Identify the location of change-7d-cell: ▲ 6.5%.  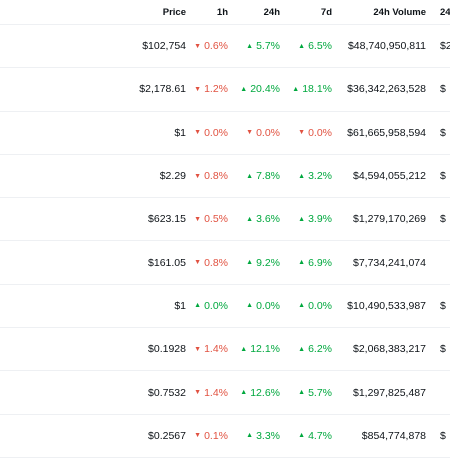
(315, 46).